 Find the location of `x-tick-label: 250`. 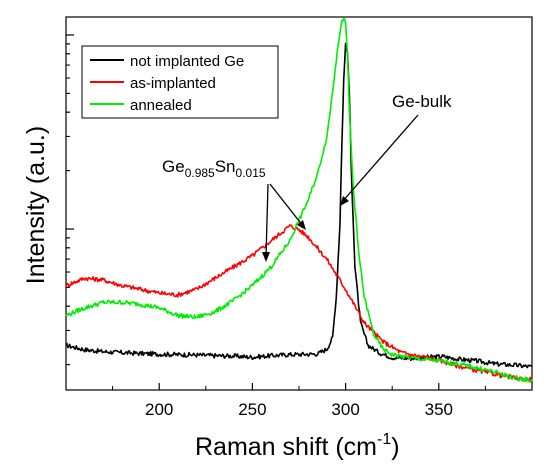

x-tick-label: 250 is located at coordinates (252, 409).